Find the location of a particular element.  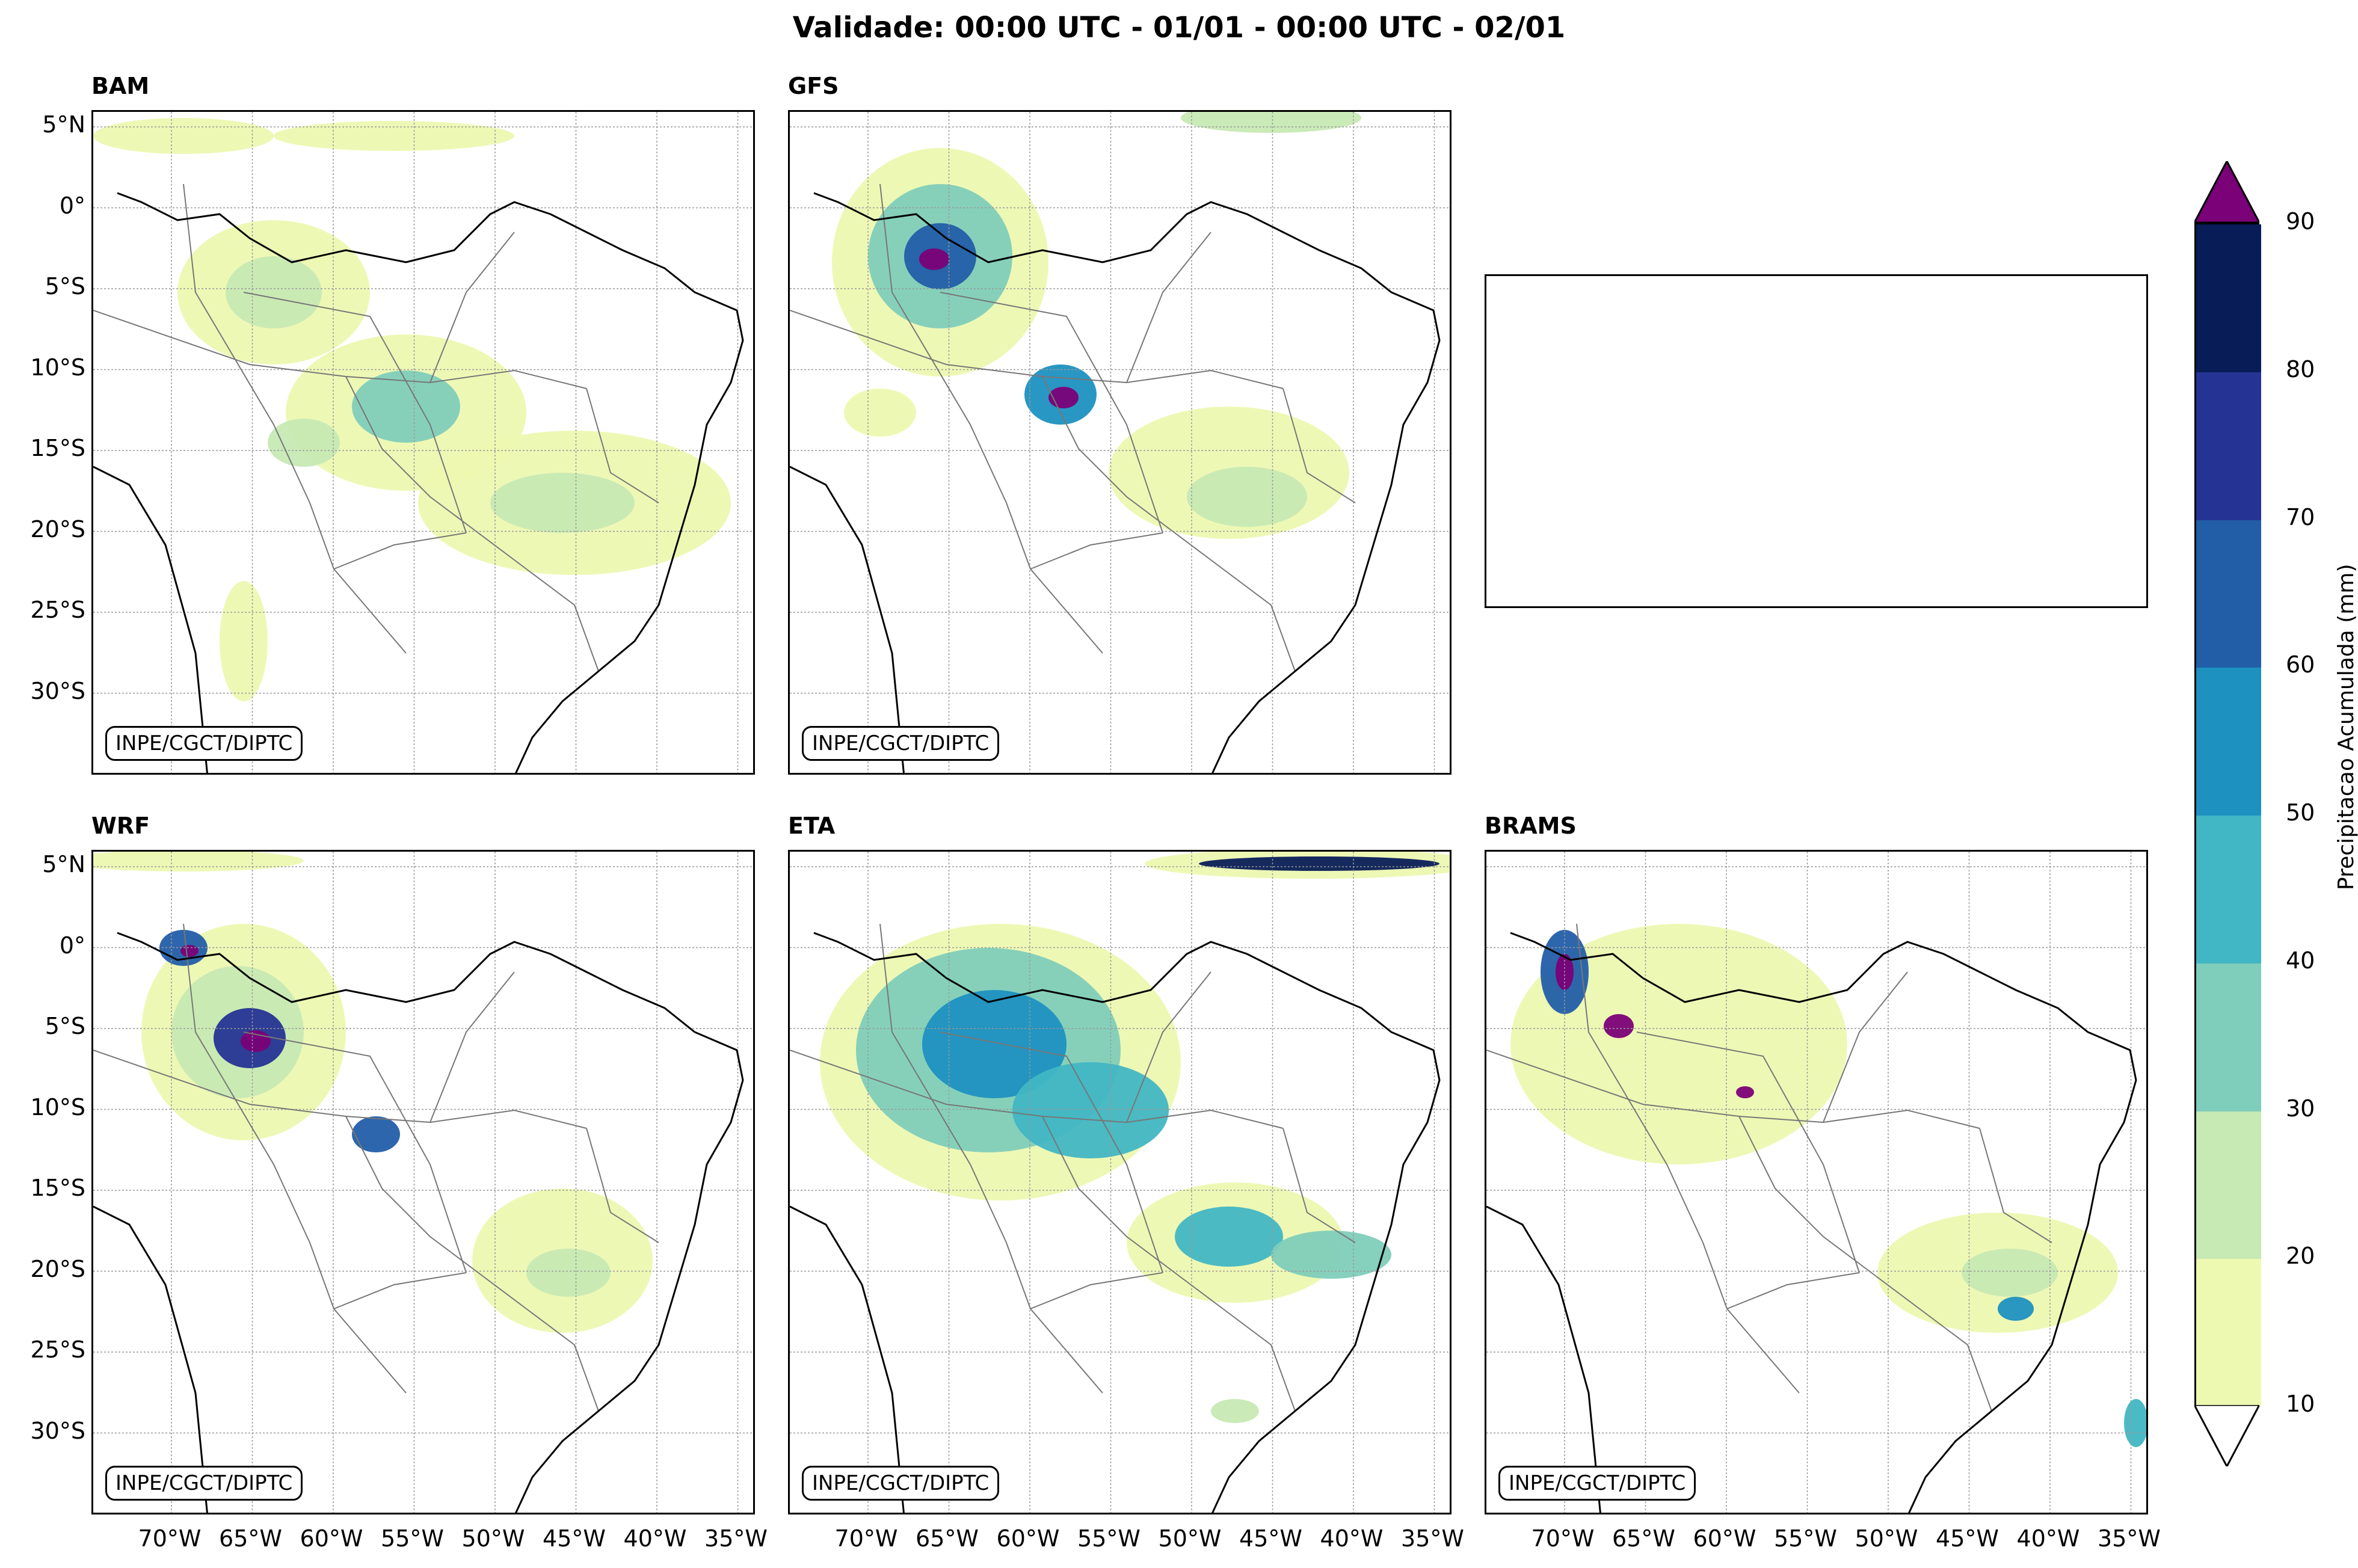

panel-title-gfs: GFS is located at coordinates (814, 86).